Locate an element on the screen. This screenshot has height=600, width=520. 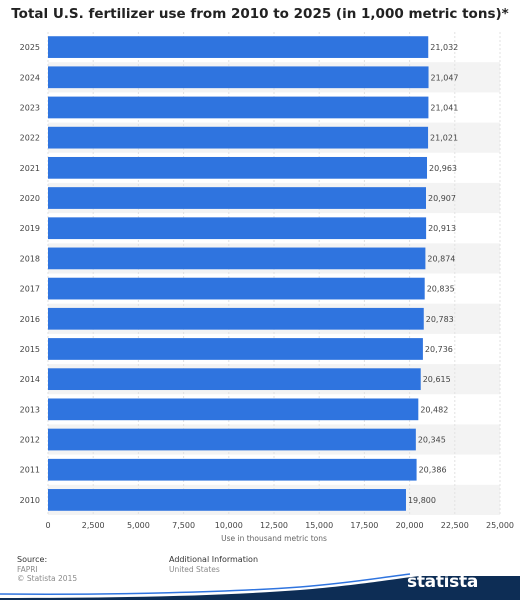
category-label: 2012 is located at coordinates (30, 440).